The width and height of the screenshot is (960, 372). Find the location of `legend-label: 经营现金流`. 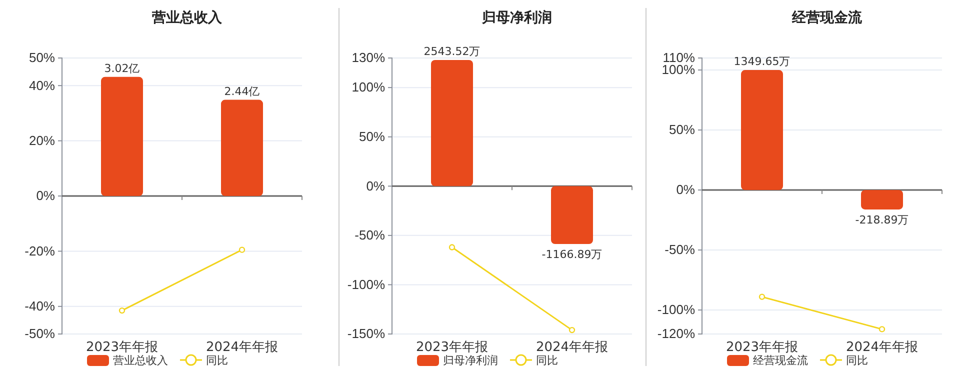

legend-label: 经营现金流 is located at coordinates (780, 360).